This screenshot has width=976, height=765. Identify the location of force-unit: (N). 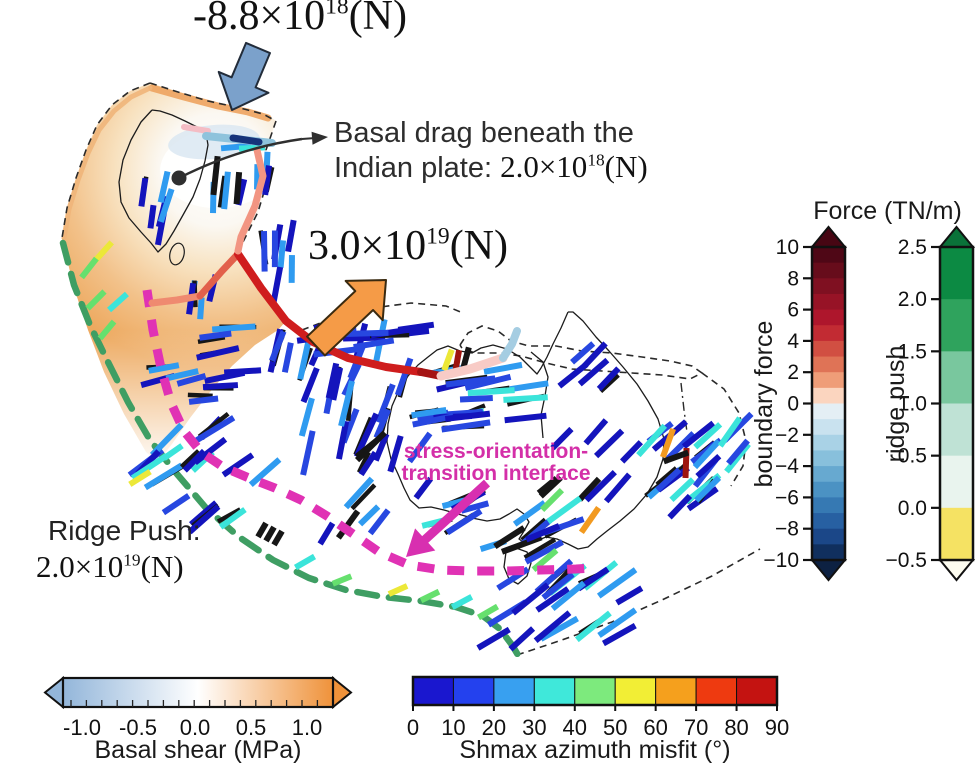
(377, 19).